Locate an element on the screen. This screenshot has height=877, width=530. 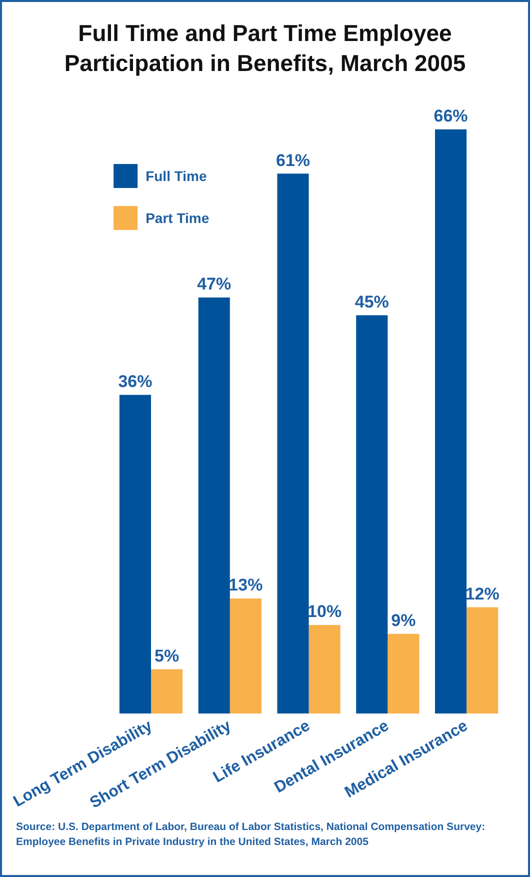
data-label: 61% is located at coordinates (293, 160).